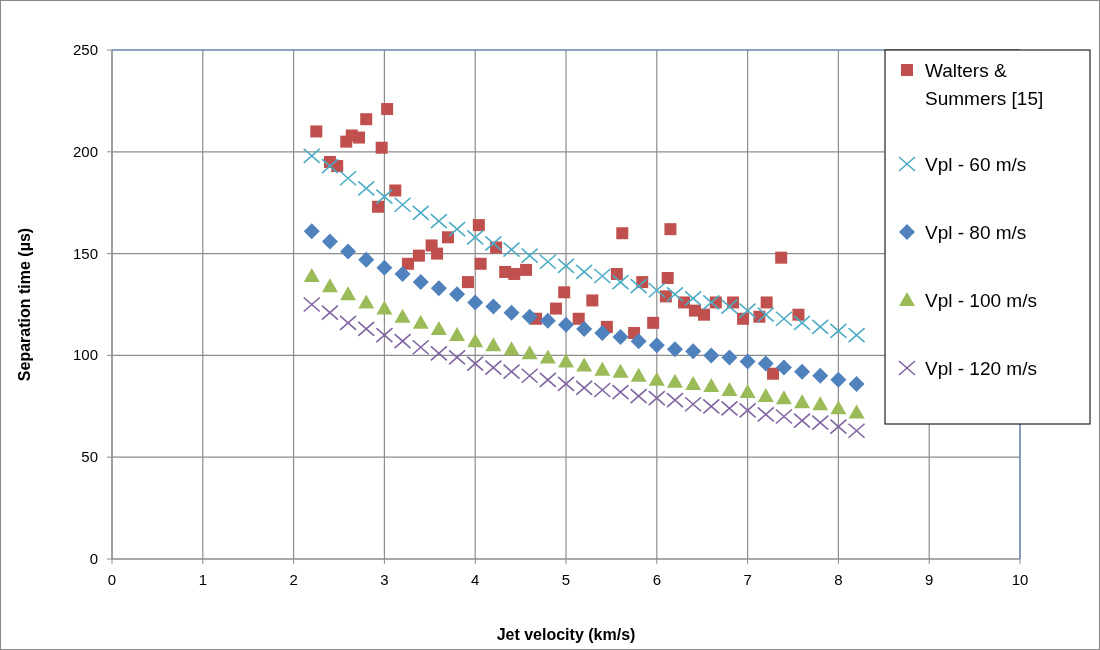 The image size is (1100, 650). I want to click on y-tick-label: 200, so click(85, 151).